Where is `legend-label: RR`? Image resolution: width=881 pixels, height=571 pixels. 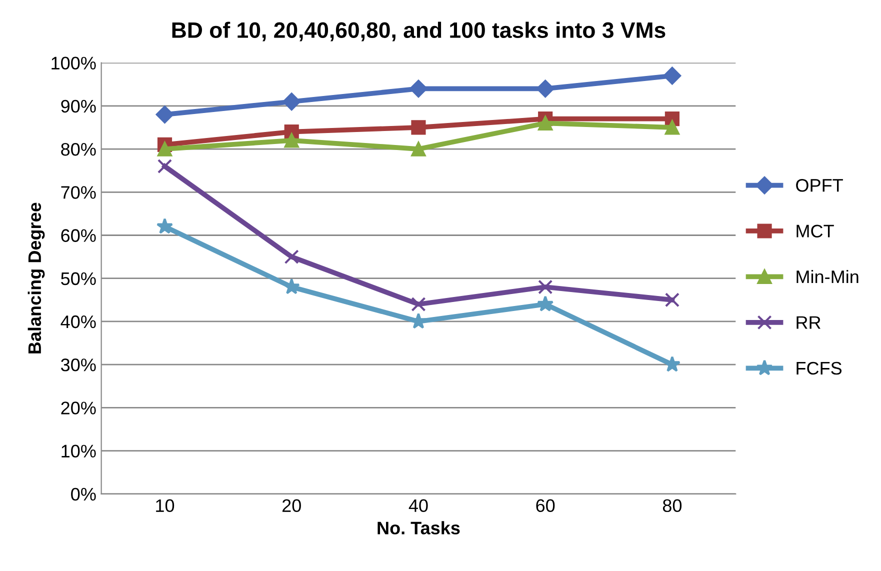
legend-label: RR is located at coordinates (808, 322).